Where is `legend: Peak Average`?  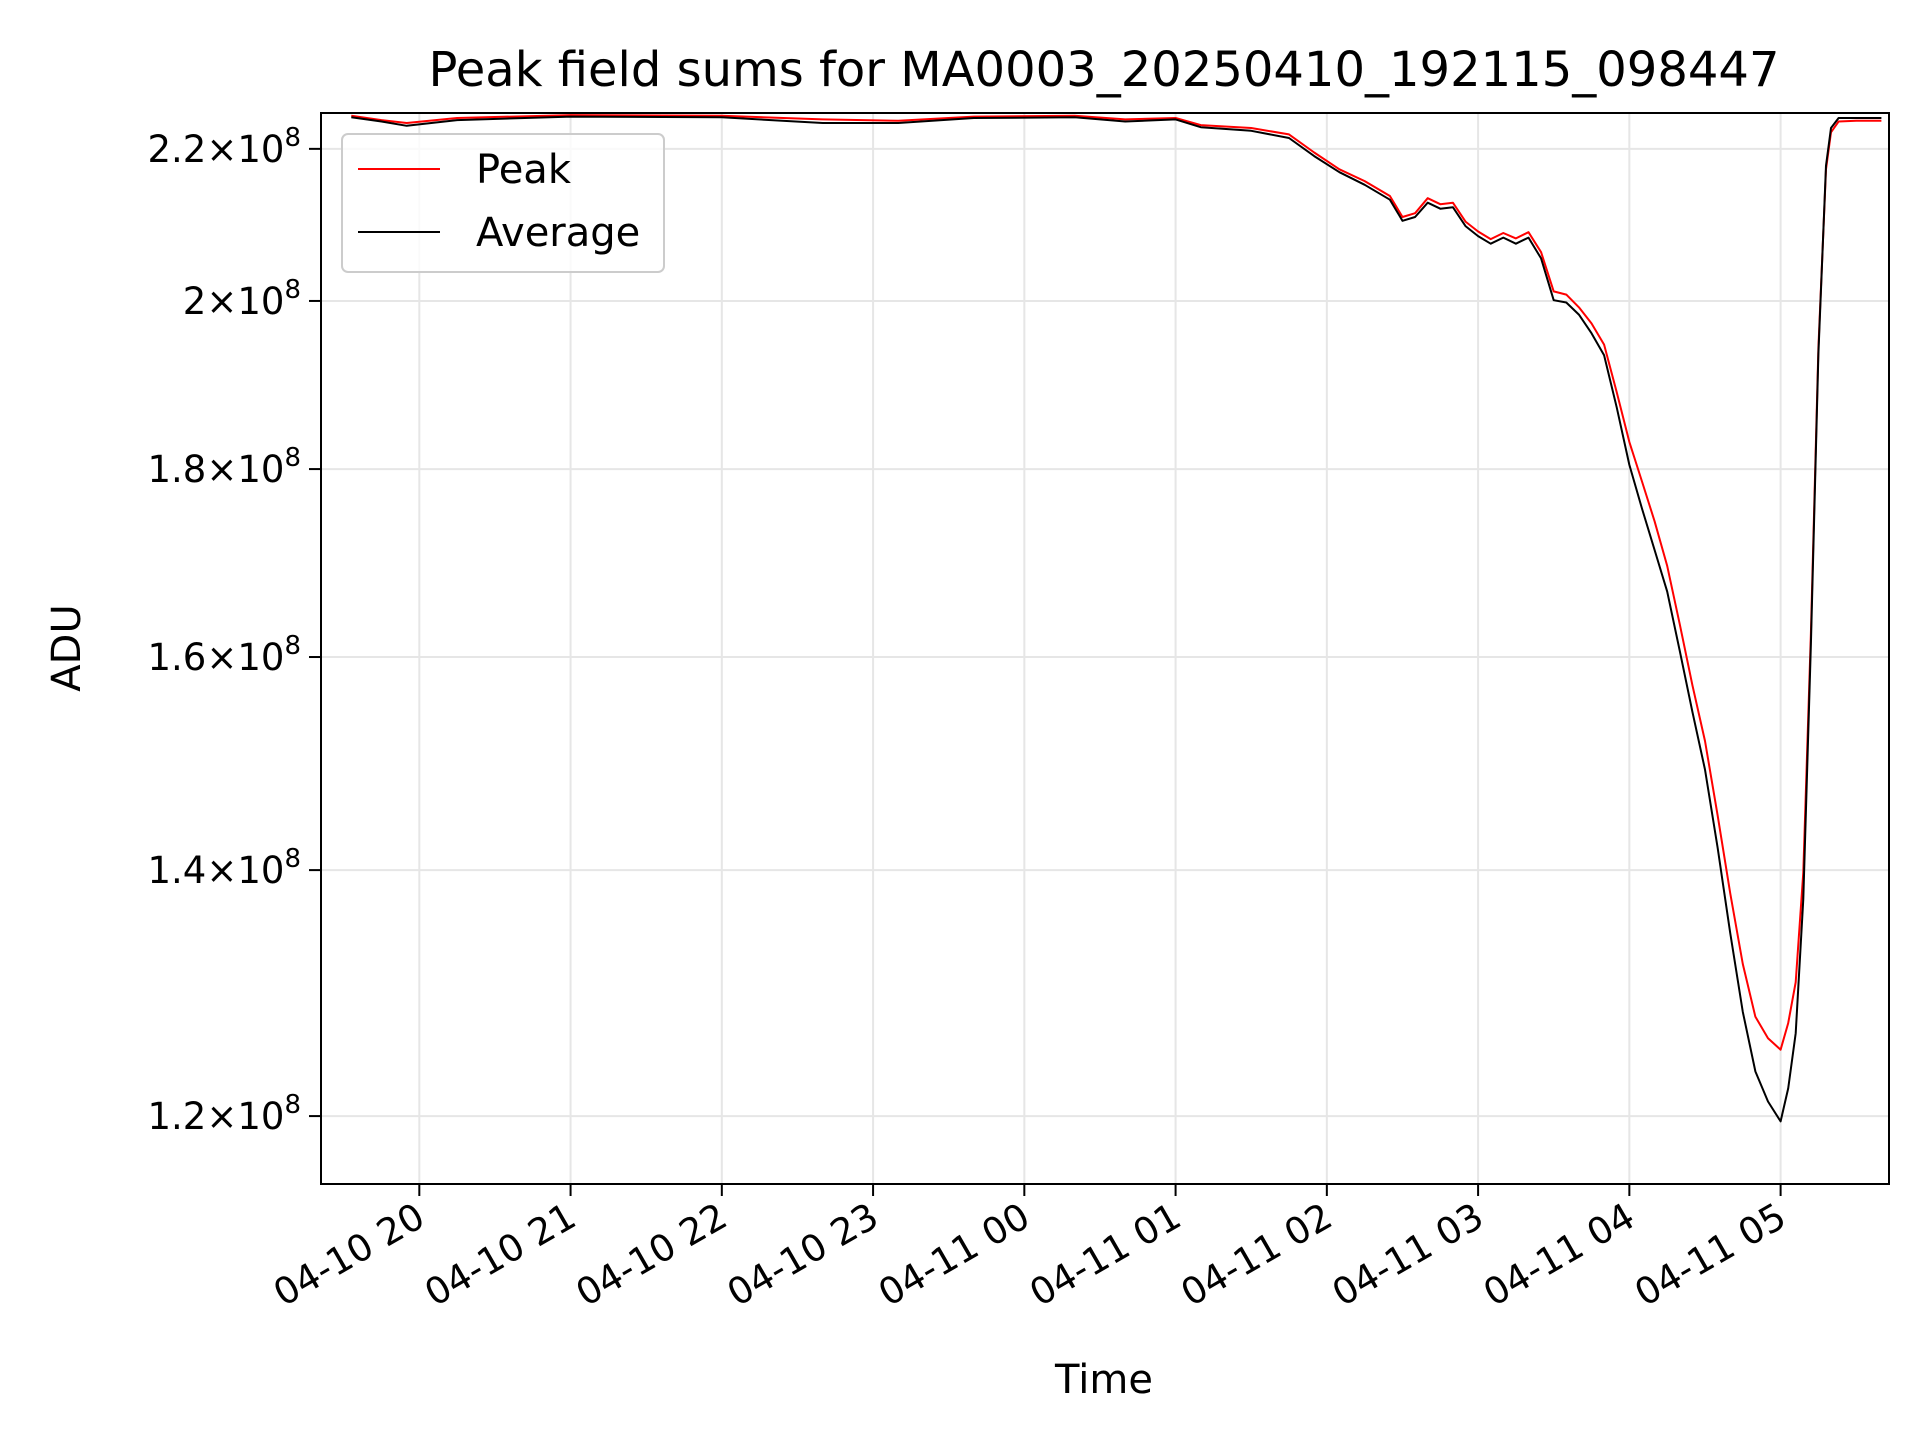
legend: Peak Average is located at coordinates (503, 203).